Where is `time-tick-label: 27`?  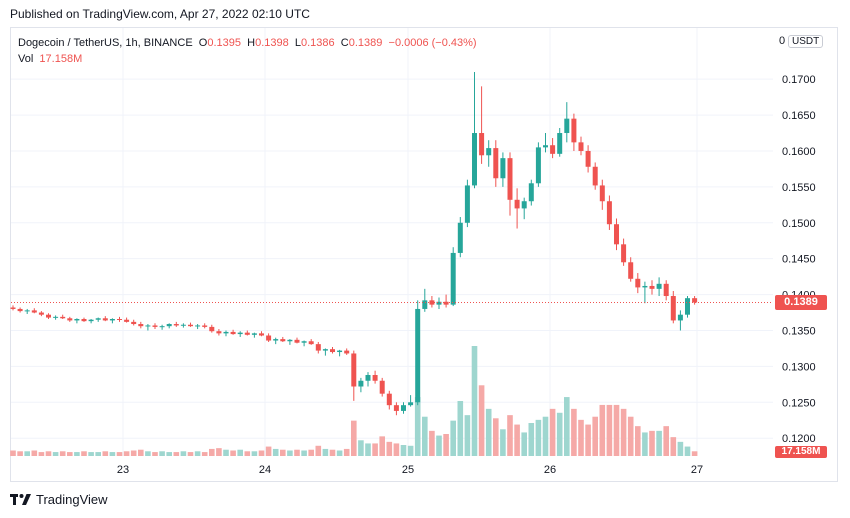
time-tick-label: 27 is located at coordinates (697, 470).